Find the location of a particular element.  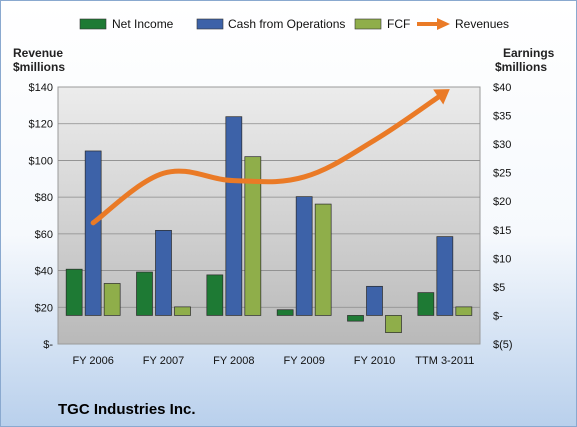

legend-swatch-cash-from-operations is located at coordinates (210, 24).